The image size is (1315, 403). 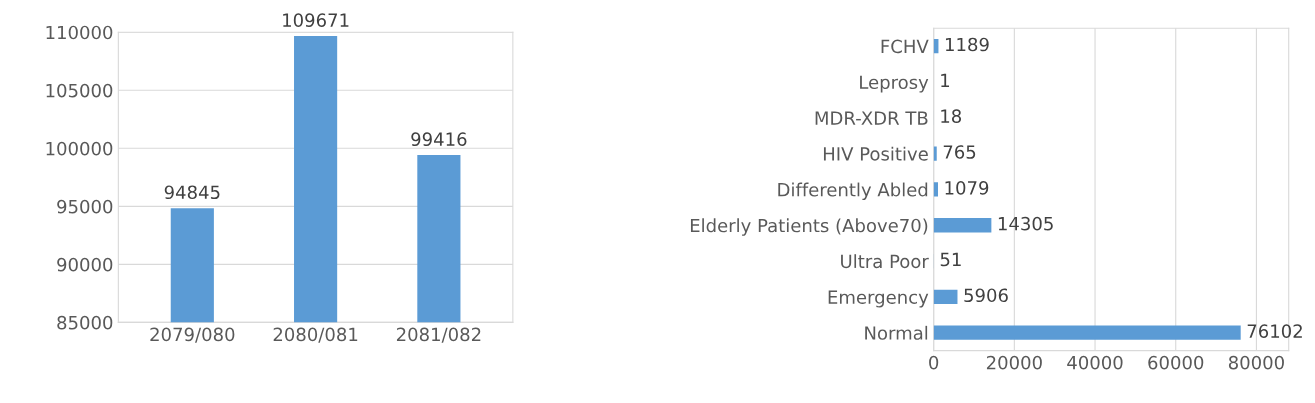 I want to click on data-label: 18, so click(x=951, y=116).